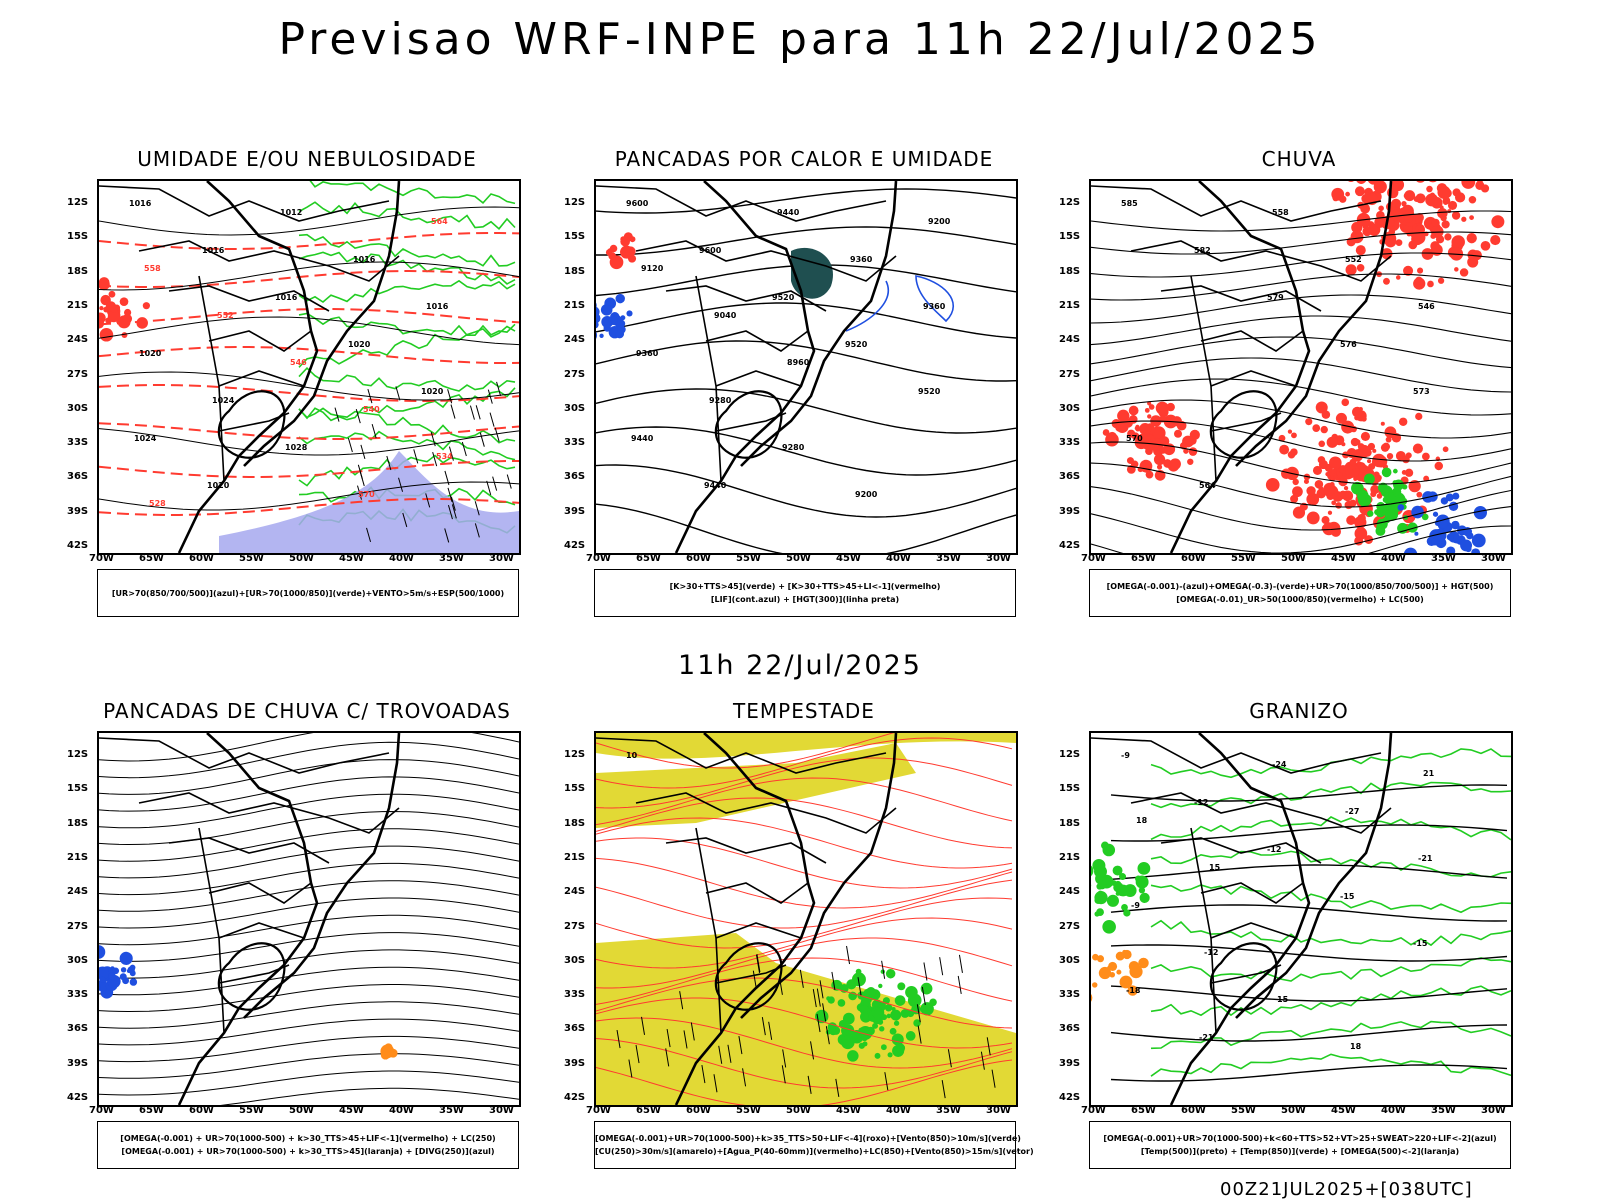 The height and width of the screenshot is (1200, 1600). What do you see at coordinates (101, 321) in the screenshot?
I see `andes-red-spot` at bounding box center [101, 321].